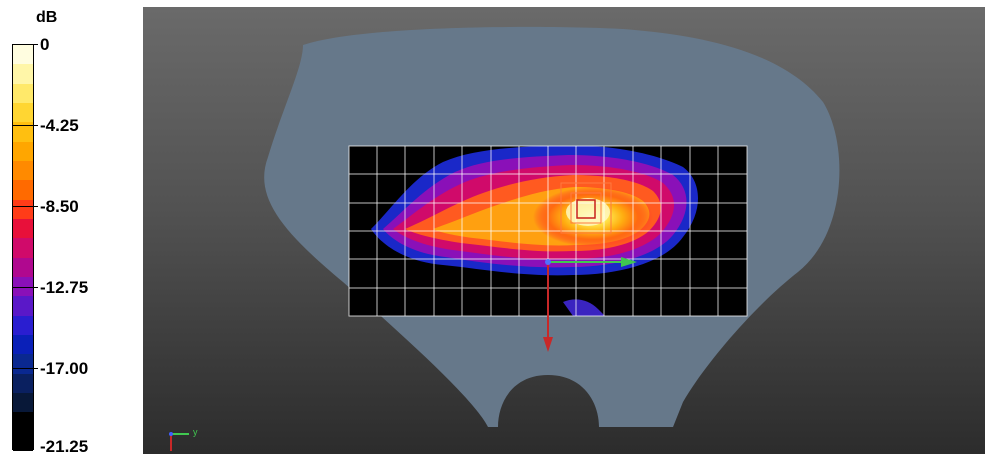 The image size is (985, 456). Describe the element at coordinates (59, 125) in the screenshot. I see `legend-tick-label: -4.25` at that location.